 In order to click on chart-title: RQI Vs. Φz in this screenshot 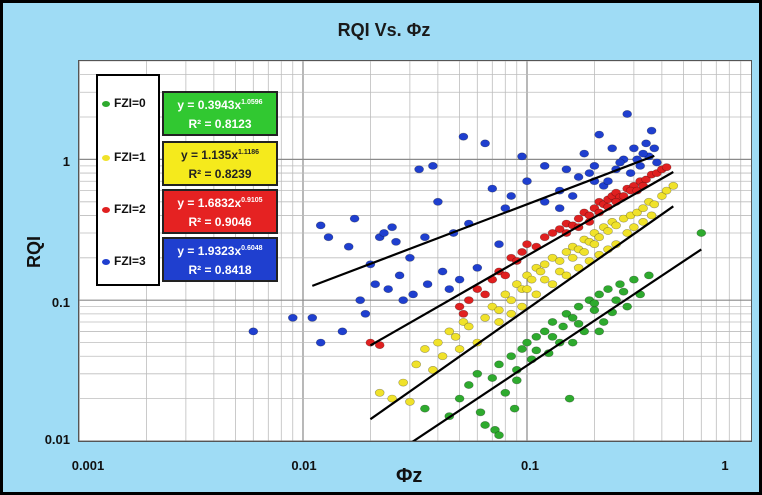, I will do `click(384, 30)`.